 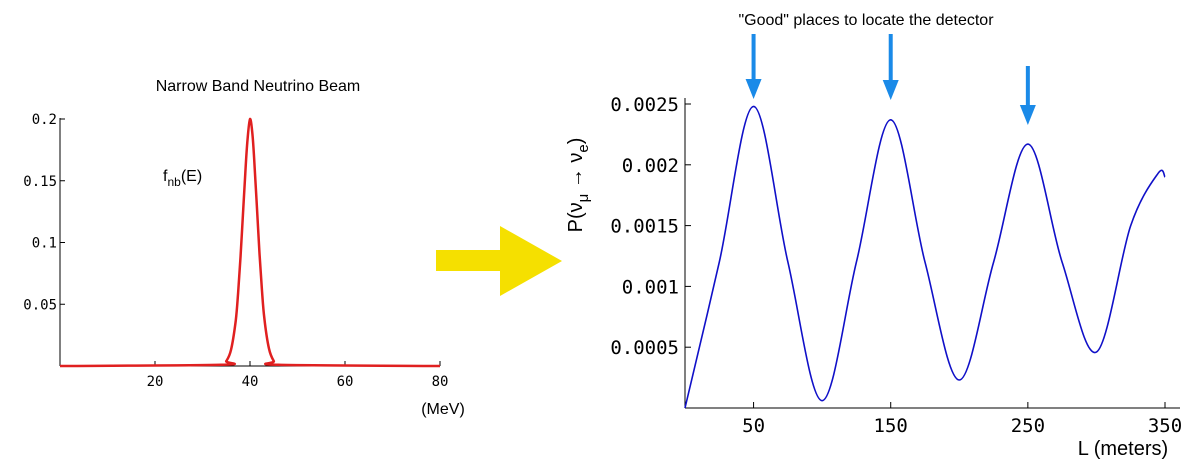 What do you see at coordinates (40, 305) in the screenshot?
I see `left-y-tick-label: 0.05` at bounding box center [40, 305].